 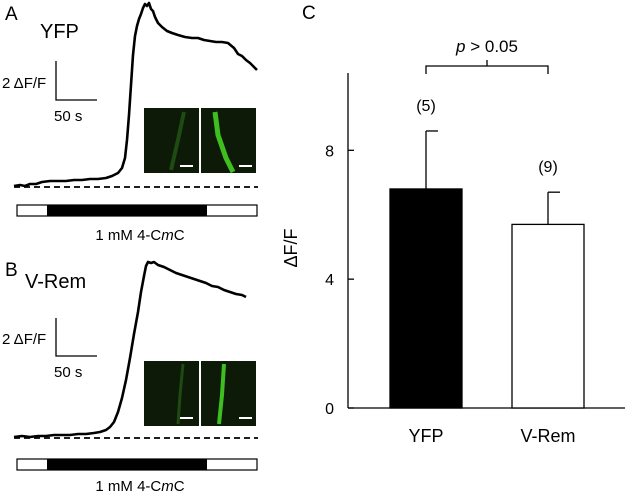 I want to click on panel-b-scale-x-label: 50 s, so click(x=68, y=372).